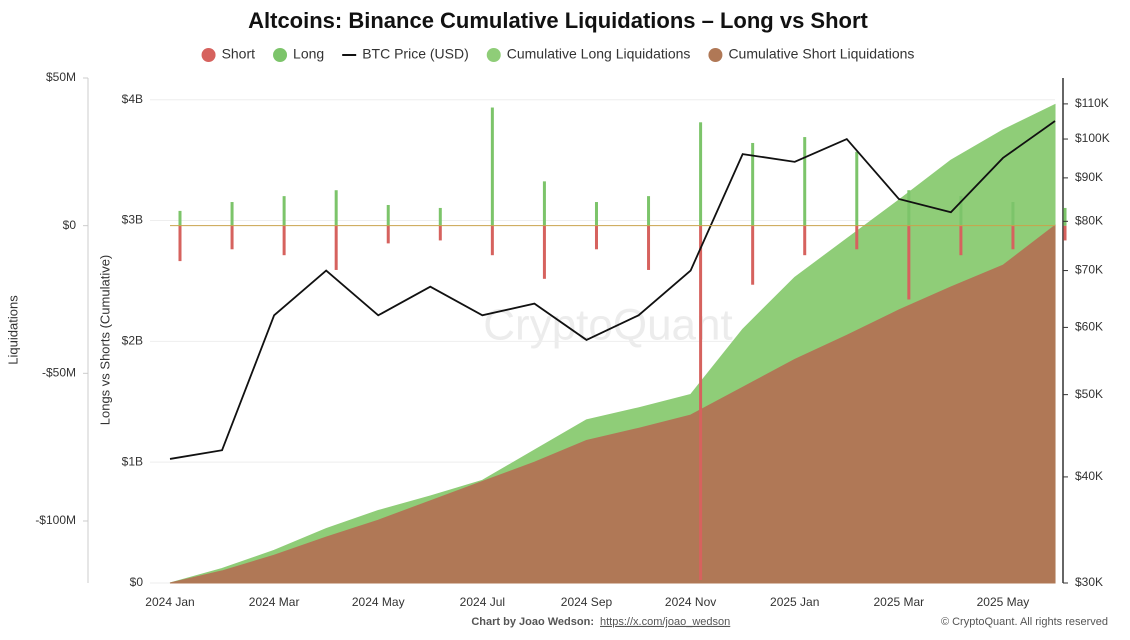 The height and width of the screenshot is (640, 1130). Describe the element at coordinates (898, 602) in the screenshot. I see `x-tick-label: 2025 Mar` at that location.